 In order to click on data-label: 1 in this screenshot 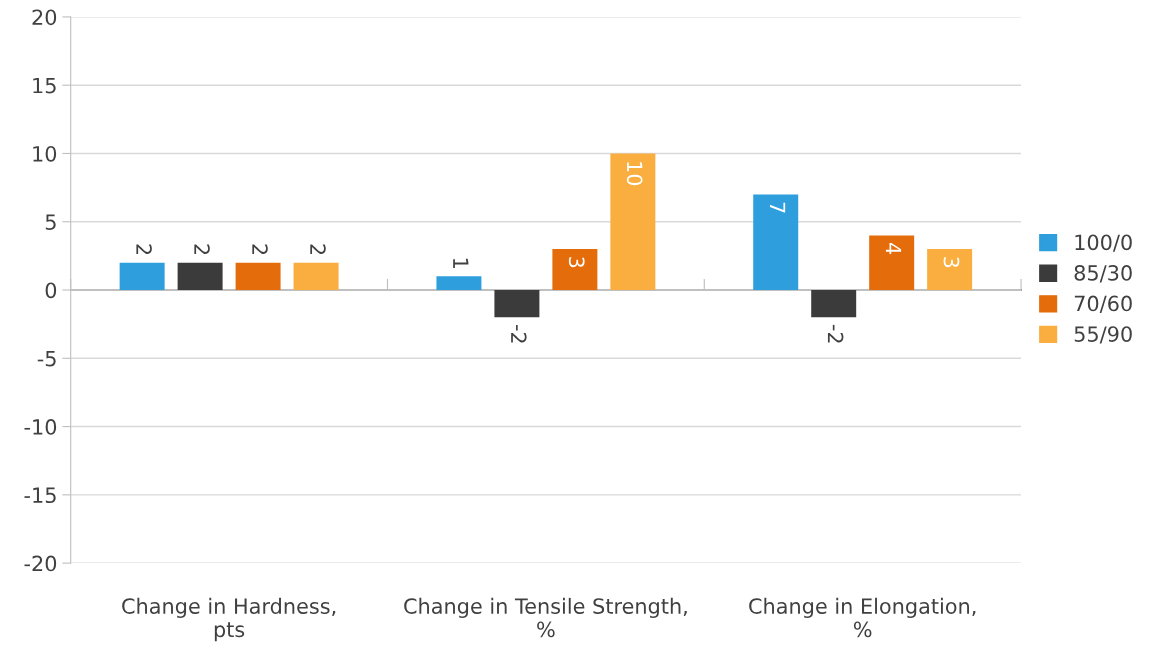, I will do `click(461, 263)`.